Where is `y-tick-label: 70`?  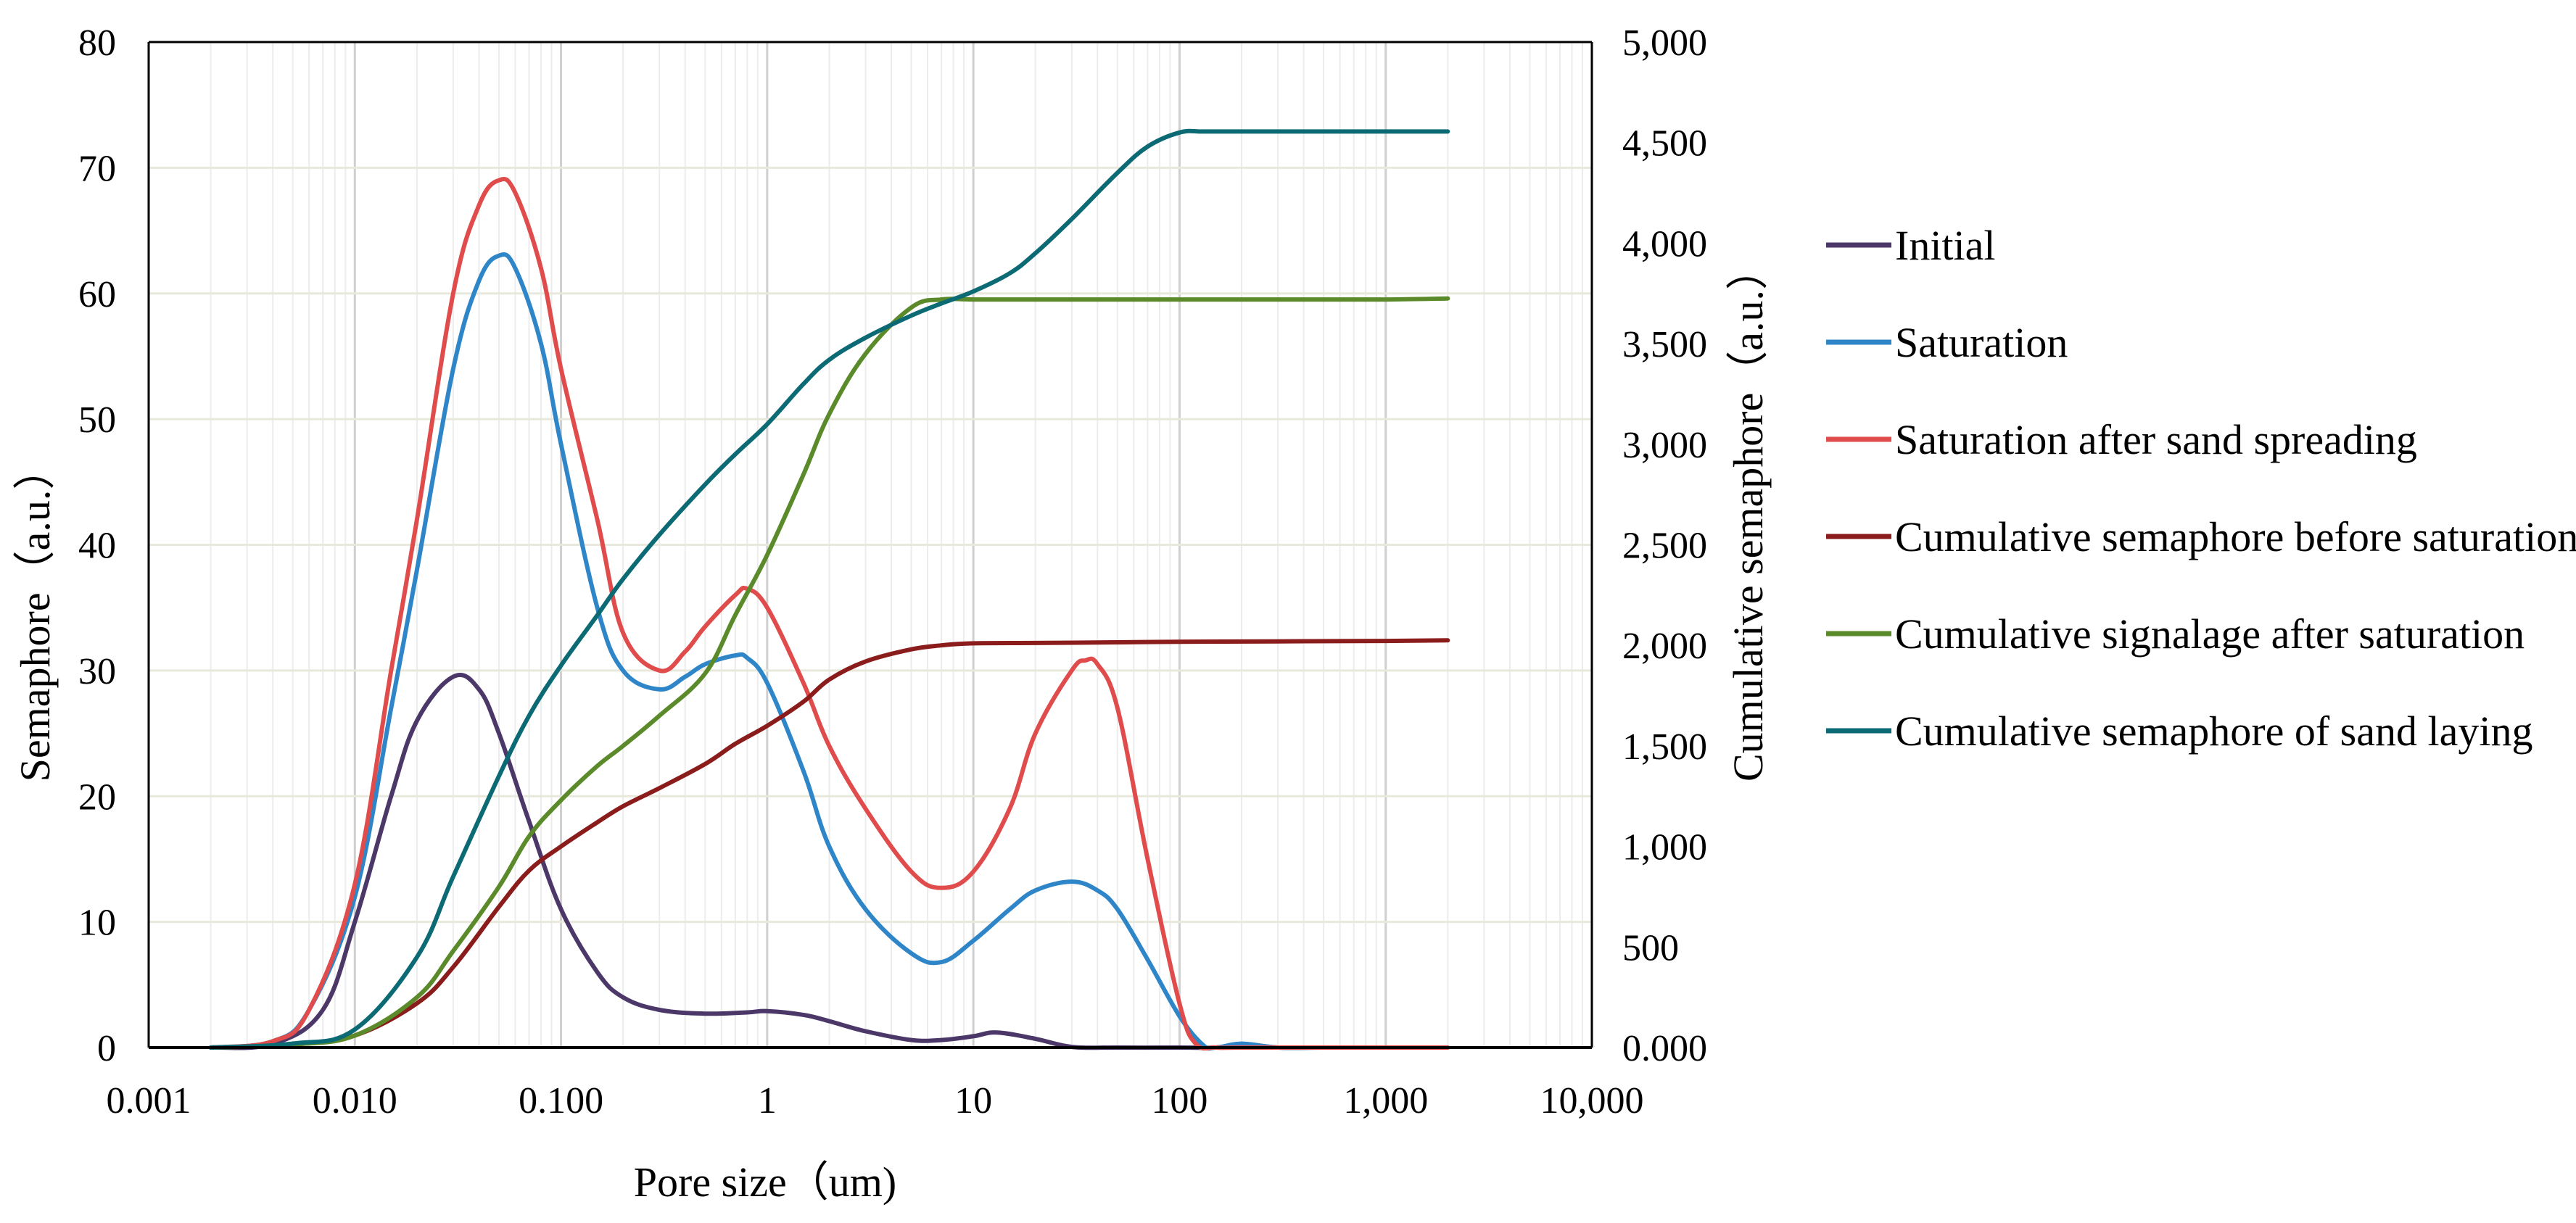 y-tick-label: 70 is located at coordinates (97, 168).